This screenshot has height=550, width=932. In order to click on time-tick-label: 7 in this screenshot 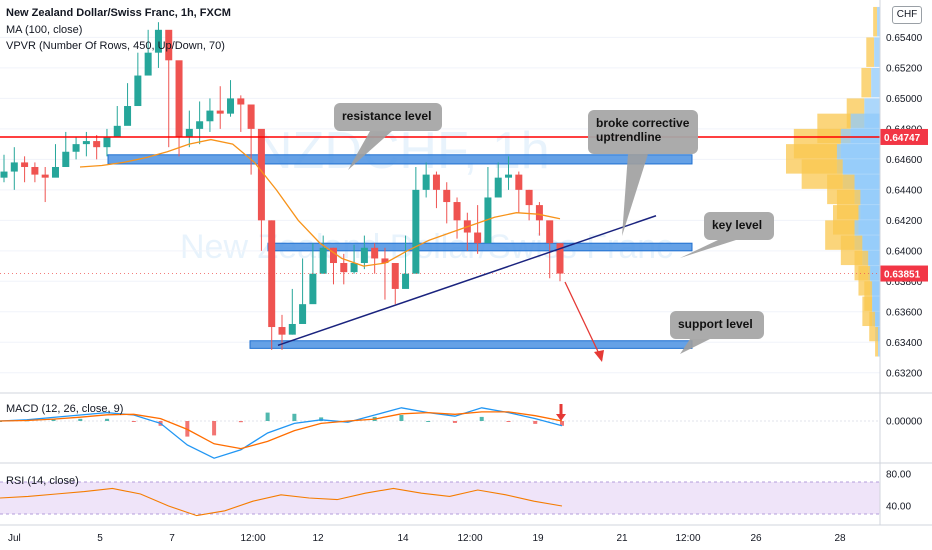, I will do `click(172, 538)`.